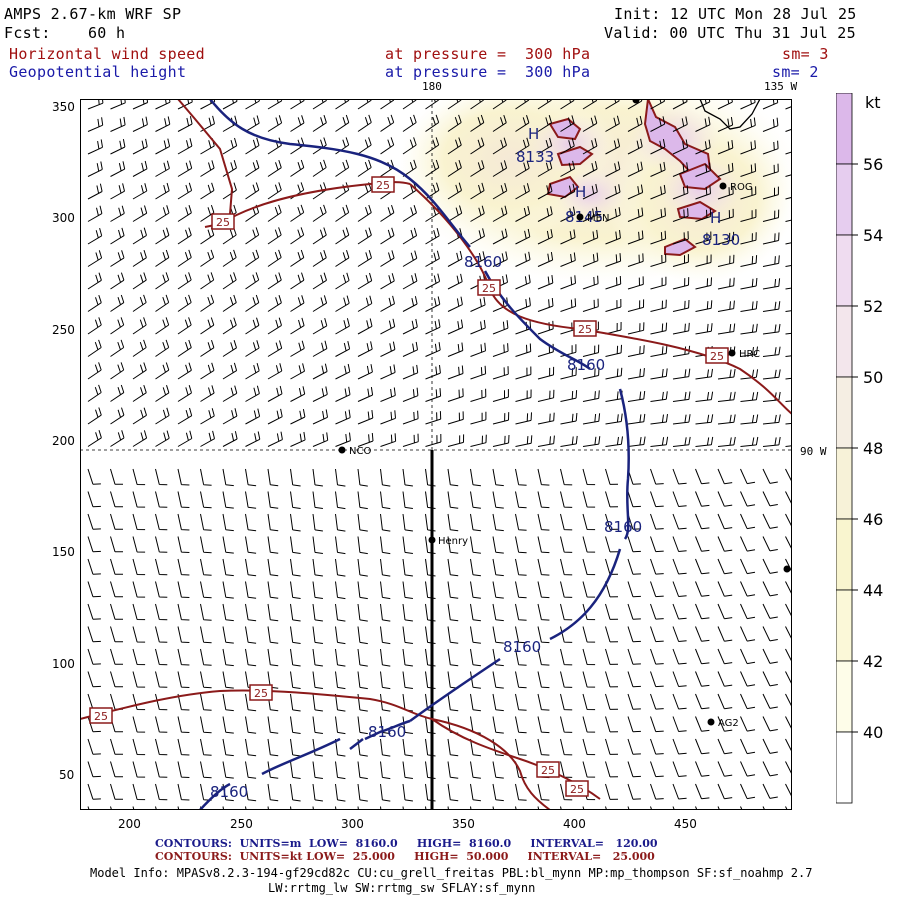 The width and height of the screenshot is (900, 900). I want to click on speed-label: 25, so click(717, 356).